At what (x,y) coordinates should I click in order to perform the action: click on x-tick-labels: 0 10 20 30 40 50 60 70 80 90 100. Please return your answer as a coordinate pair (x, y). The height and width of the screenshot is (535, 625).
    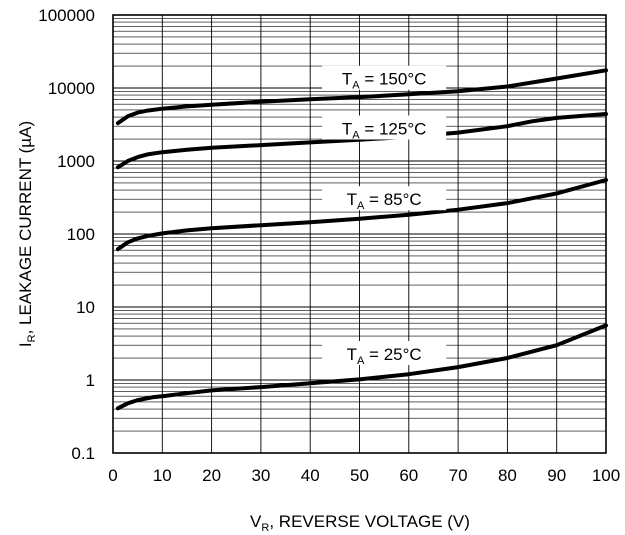
    Looking at the image, I should click on (364, 475).